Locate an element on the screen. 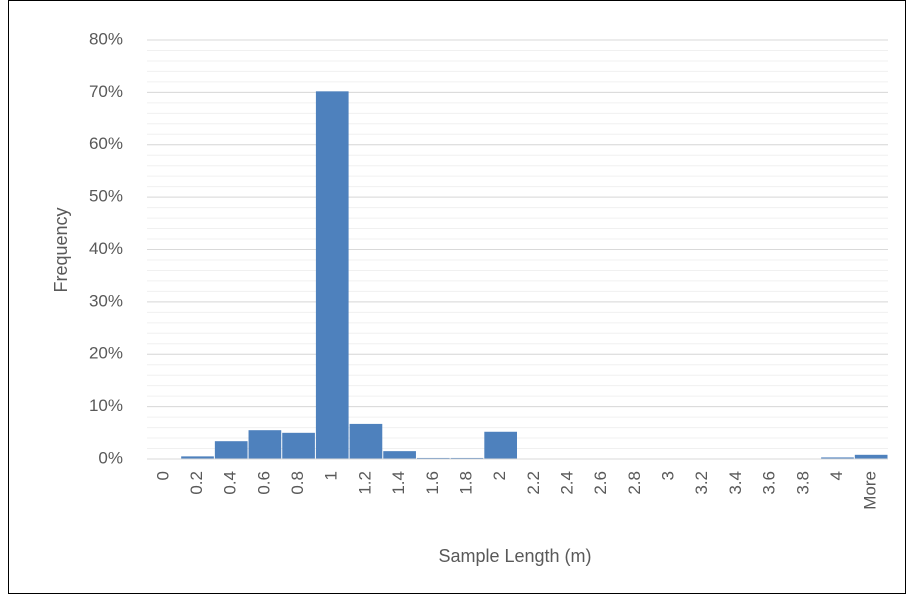  y-tick-label: 10% is located at coordinates (106, 405).